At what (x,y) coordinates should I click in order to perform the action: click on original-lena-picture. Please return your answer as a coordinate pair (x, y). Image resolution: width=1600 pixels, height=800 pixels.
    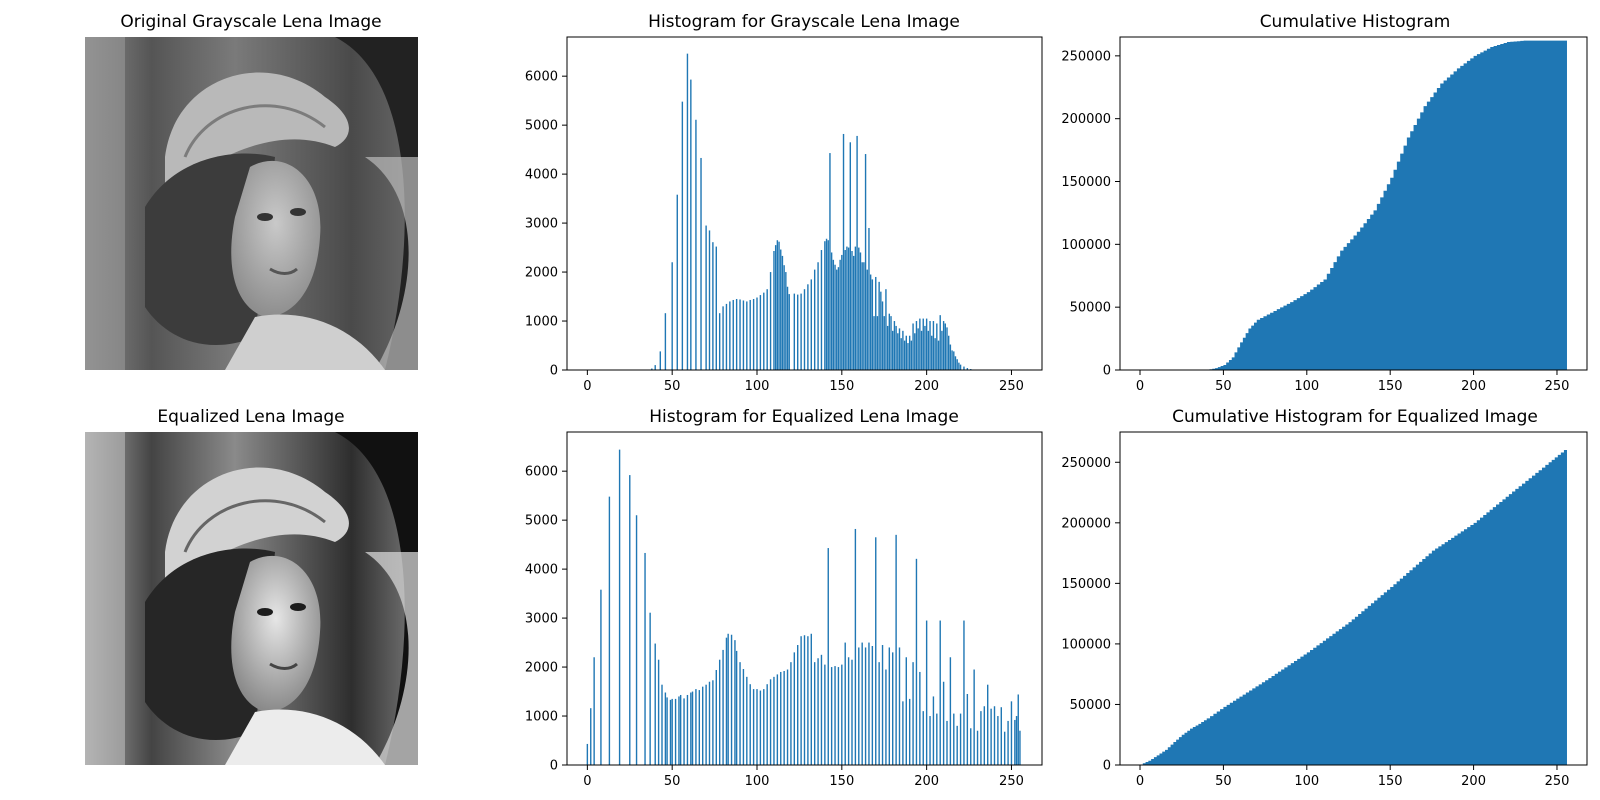
    Looking at the image, I should click on (251, 203).